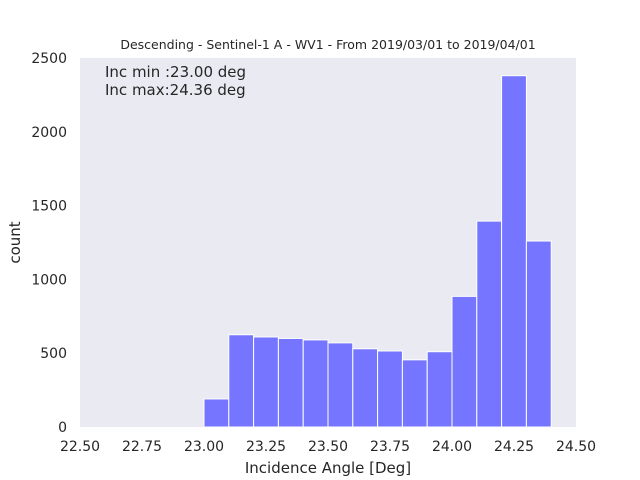  Describe the element at coordinates (266, 447) in the screenshot. I see `x-tick-label: 23.25` at that location.